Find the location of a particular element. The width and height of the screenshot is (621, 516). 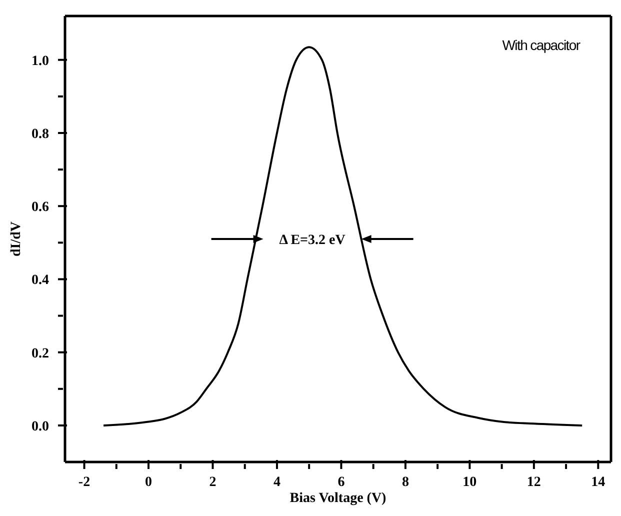

y-tick-label: 0.6 is located at coordinates (40, 208).